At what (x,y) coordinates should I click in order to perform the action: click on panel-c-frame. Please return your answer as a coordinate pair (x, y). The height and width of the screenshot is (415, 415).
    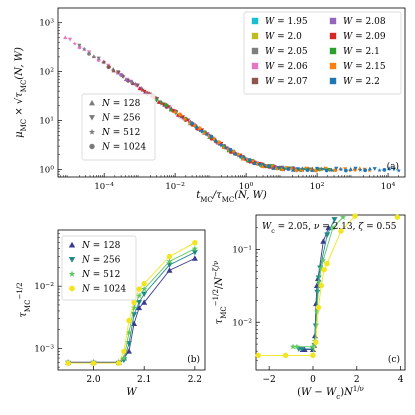
    Looking at the image, I should click on (330, 292).